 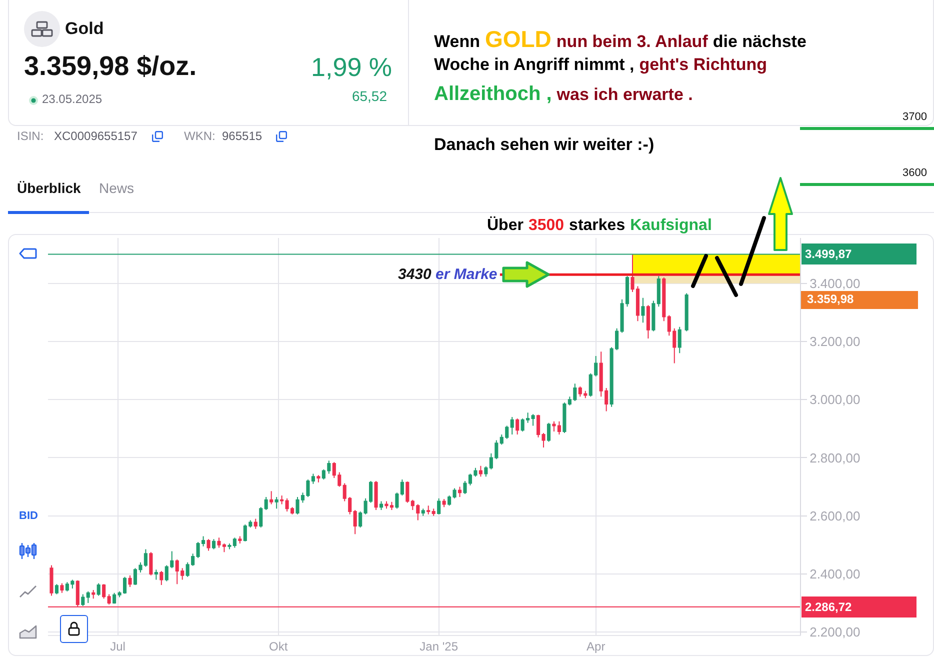 What do you see at coordinates (96, 136) in the screenshot?
I see `text: XC0009655157` at bounding box center [96, 136].